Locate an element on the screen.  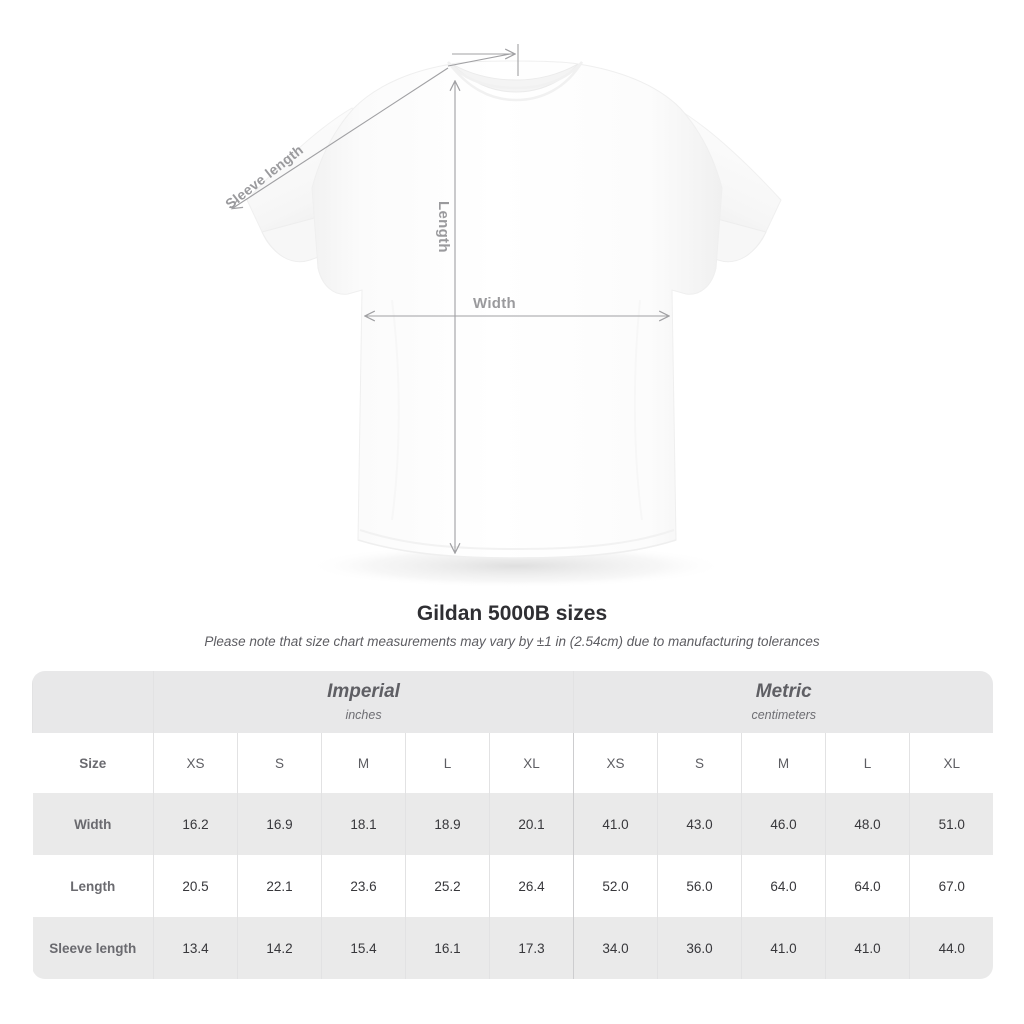
measurement-value: 17.3 is located at coordinates (531, 948).